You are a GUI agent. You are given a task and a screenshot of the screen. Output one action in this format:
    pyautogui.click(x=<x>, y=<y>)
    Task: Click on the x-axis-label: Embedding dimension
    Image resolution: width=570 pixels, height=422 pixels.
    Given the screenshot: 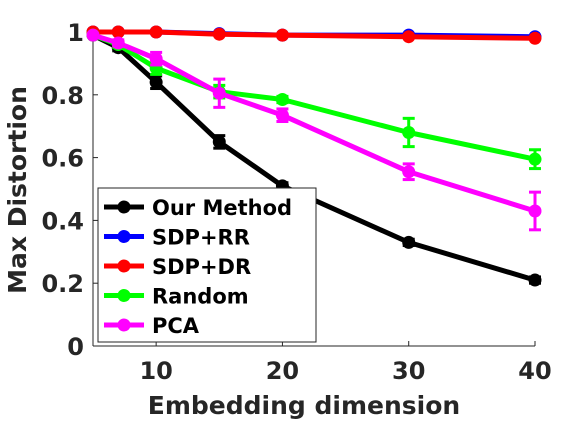 What is the action you would take?
    pyautogui.click(x=304, y=405)
    